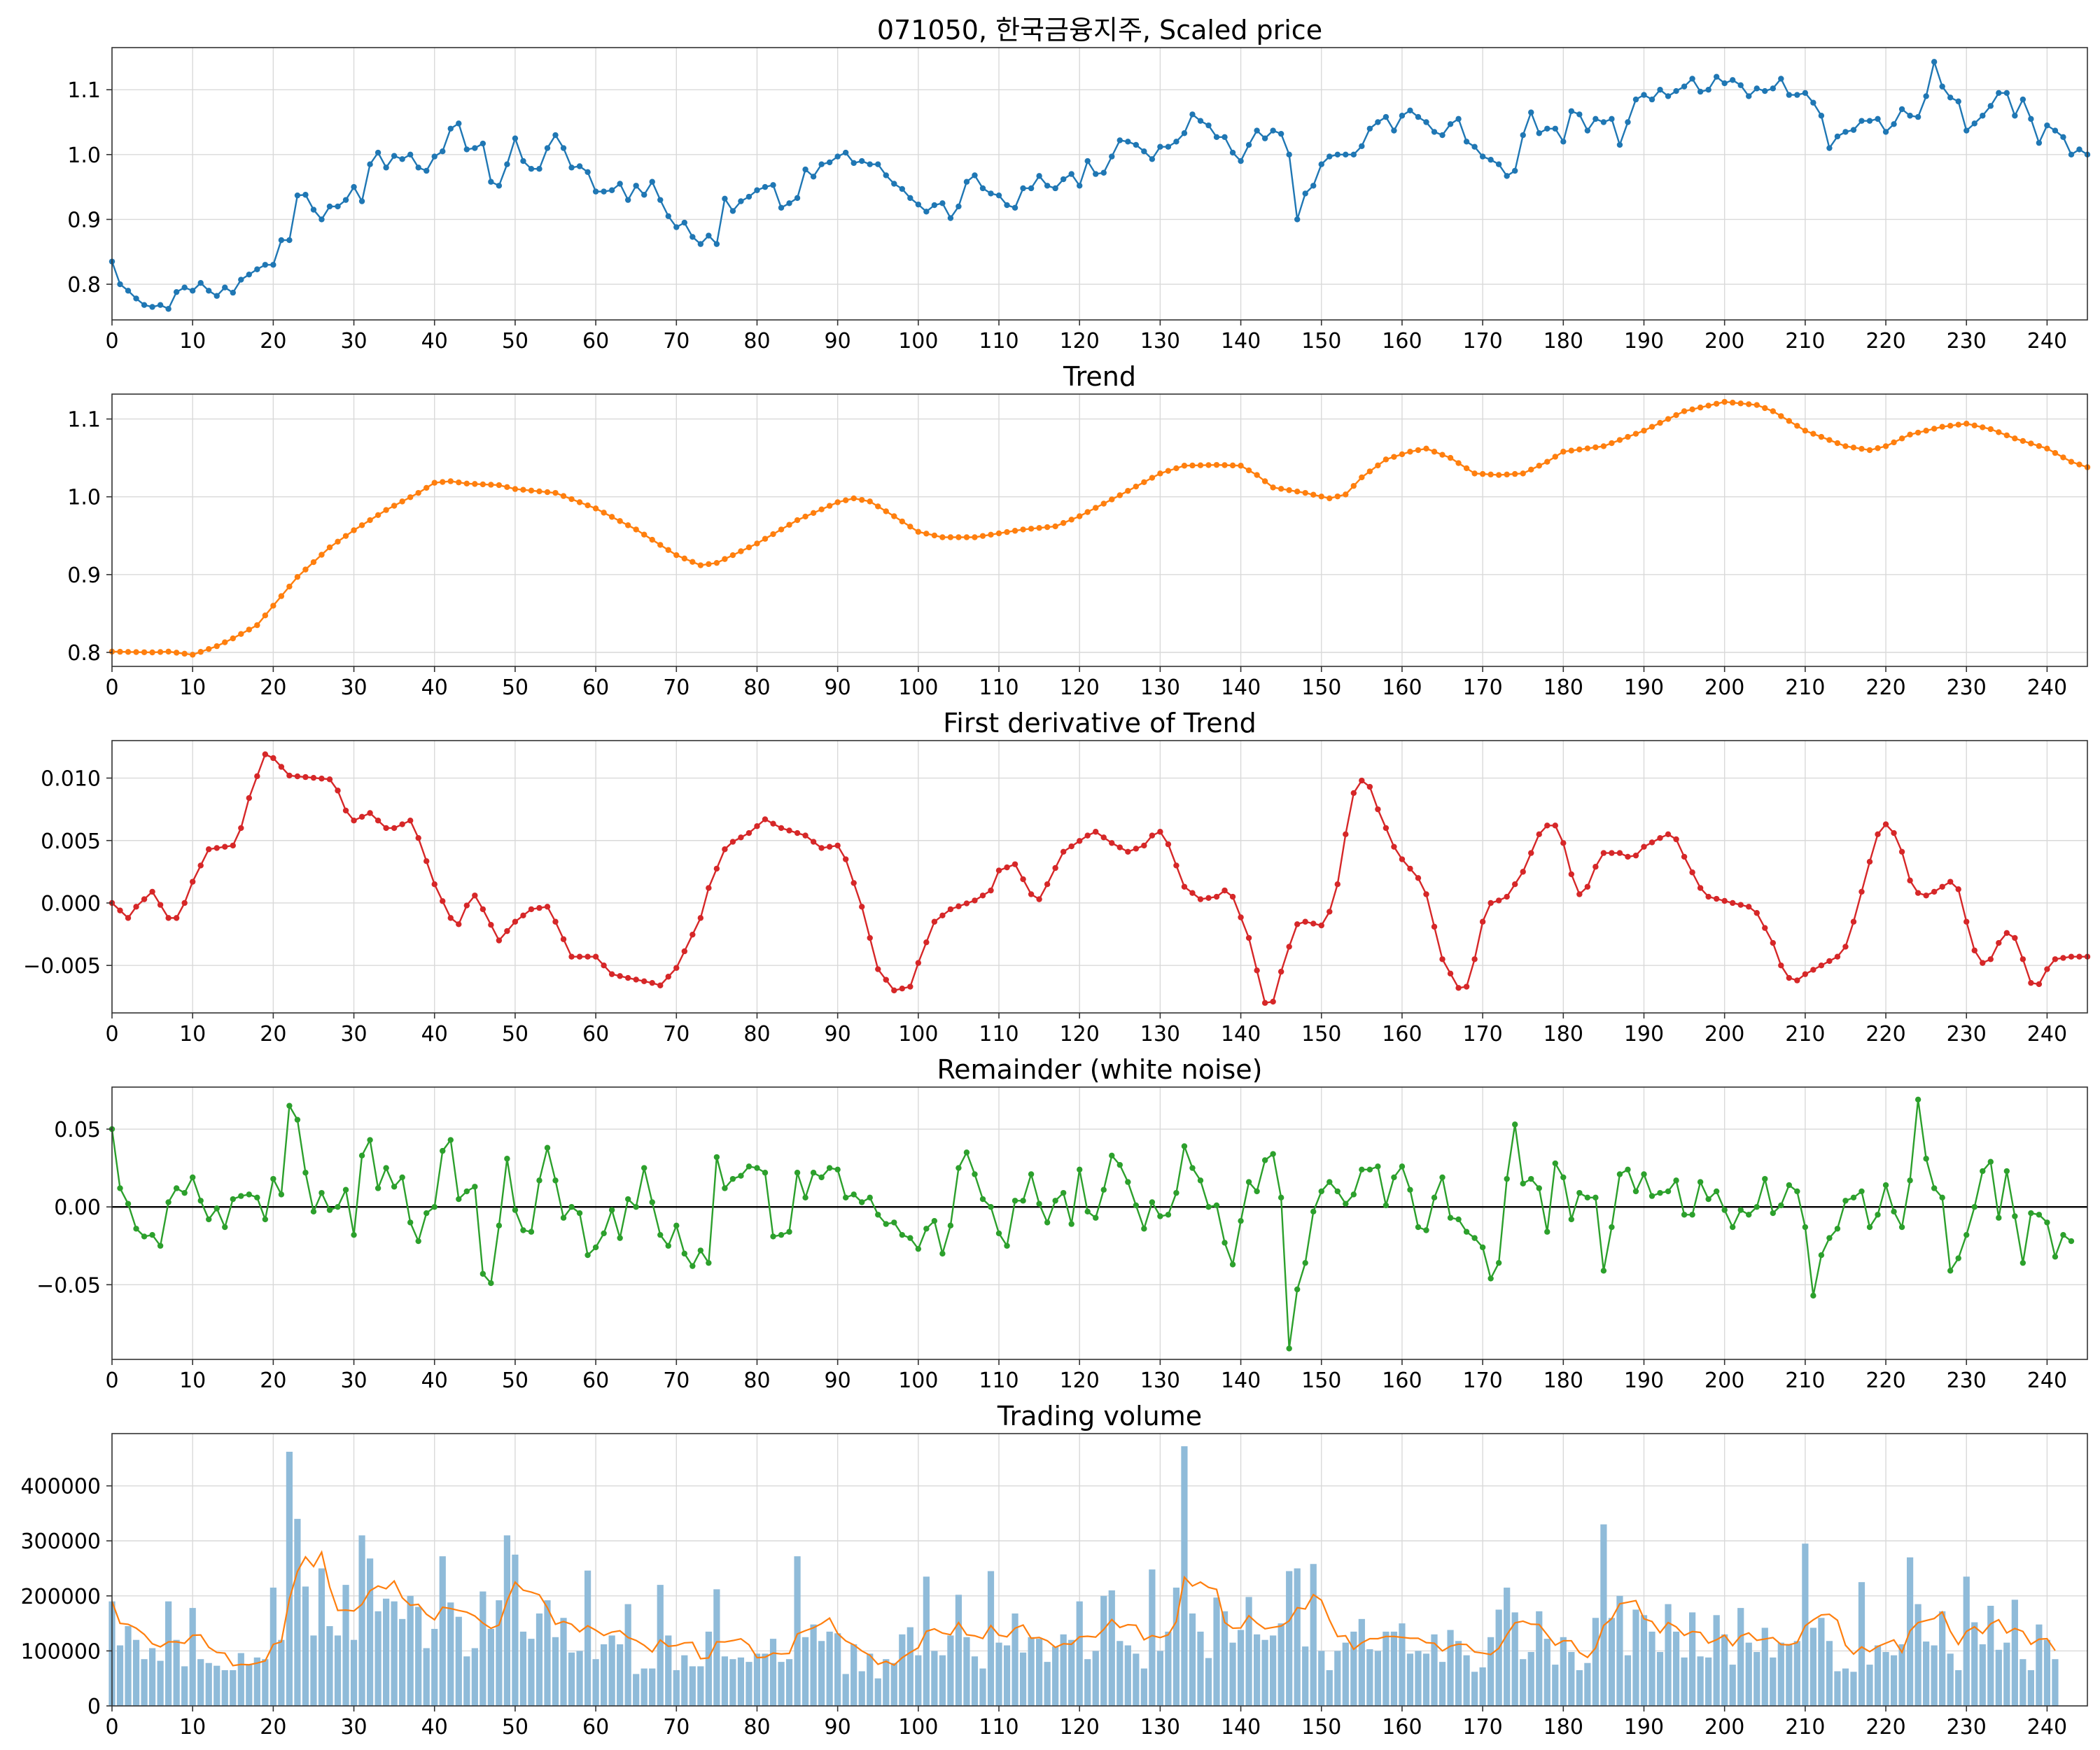 The width and height of the screenshot is (2100, 1750). What do you see at coordinates (1482, 1380) in the screenshot?
I see `x-tick-label: 170` at bounding box center [1482, 1380].